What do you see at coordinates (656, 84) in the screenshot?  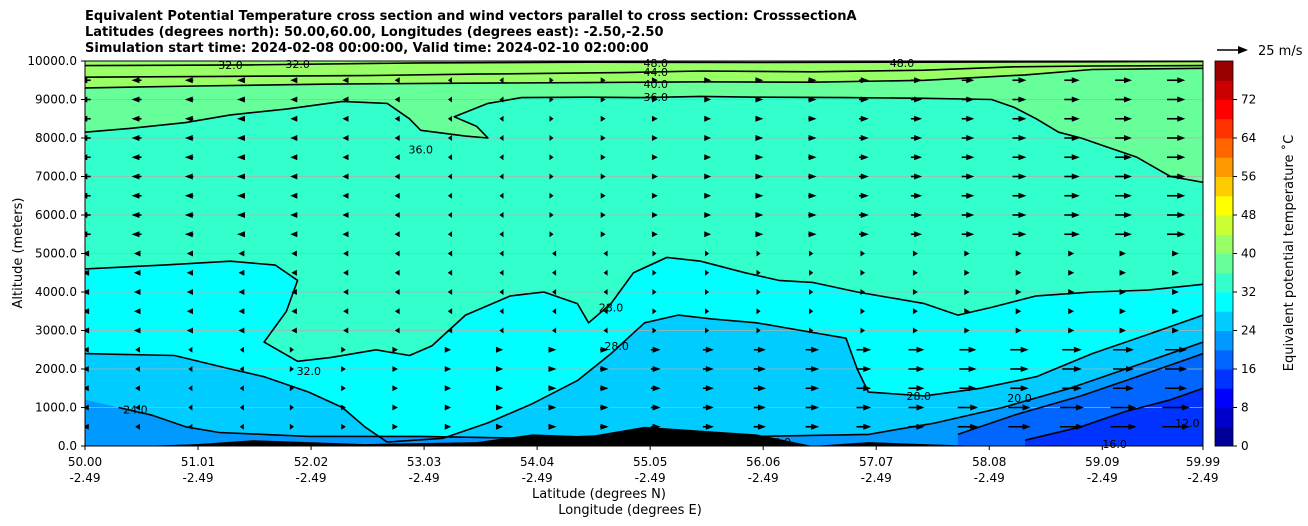 I see `contour-label-40-0: 40.0` at bounding box center [656, 84].